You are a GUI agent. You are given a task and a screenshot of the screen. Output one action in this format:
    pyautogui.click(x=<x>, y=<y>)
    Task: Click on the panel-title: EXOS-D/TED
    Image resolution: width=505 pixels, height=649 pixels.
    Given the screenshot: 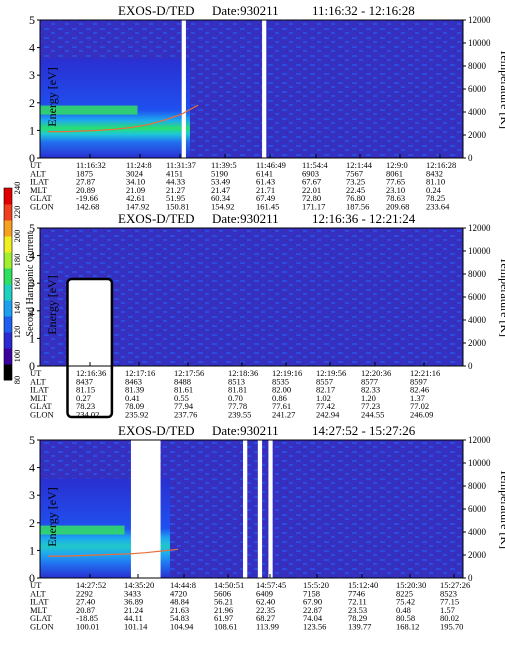 What is the action you would take?
    pyautogui.click(x=156, y=430)
    